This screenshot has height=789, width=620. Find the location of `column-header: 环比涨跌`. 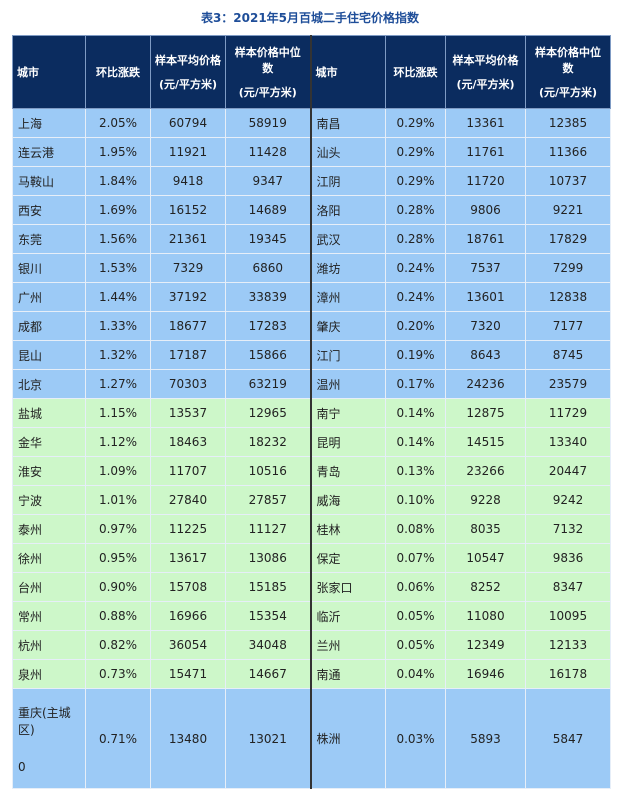

column-header: 环比涨跌 is located at coordinates (415, 72).